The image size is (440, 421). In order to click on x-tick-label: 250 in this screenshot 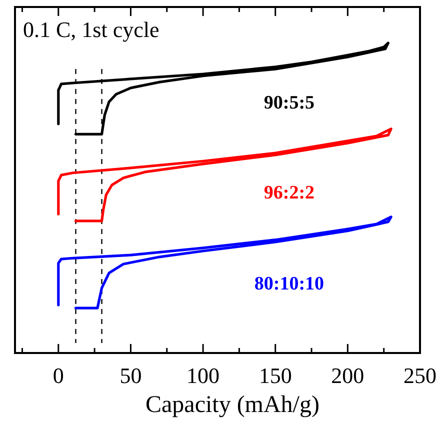, I will do `click(420, 375)`.